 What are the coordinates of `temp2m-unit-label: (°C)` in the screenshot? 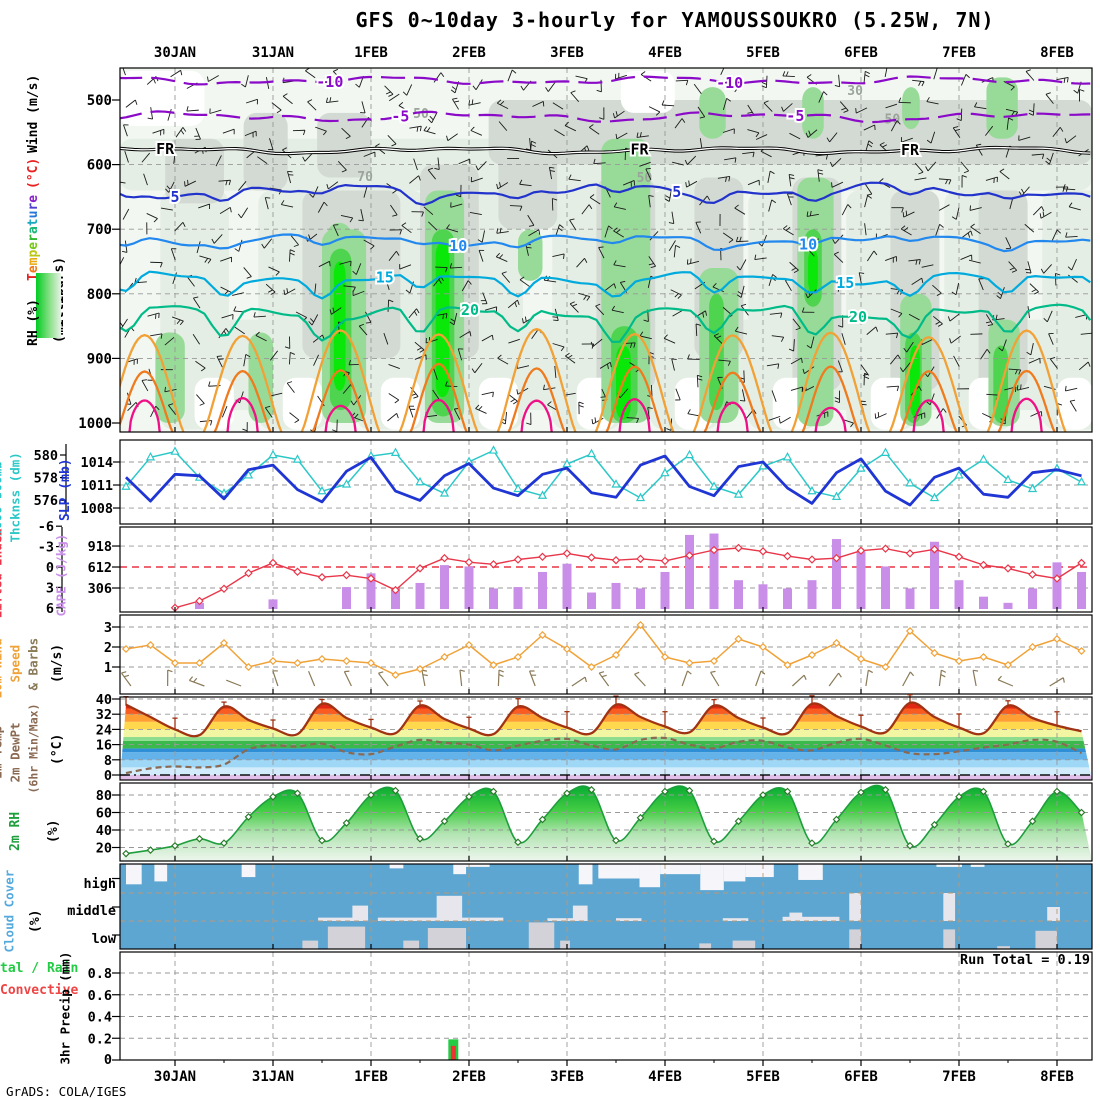 It's located at (57, 749).